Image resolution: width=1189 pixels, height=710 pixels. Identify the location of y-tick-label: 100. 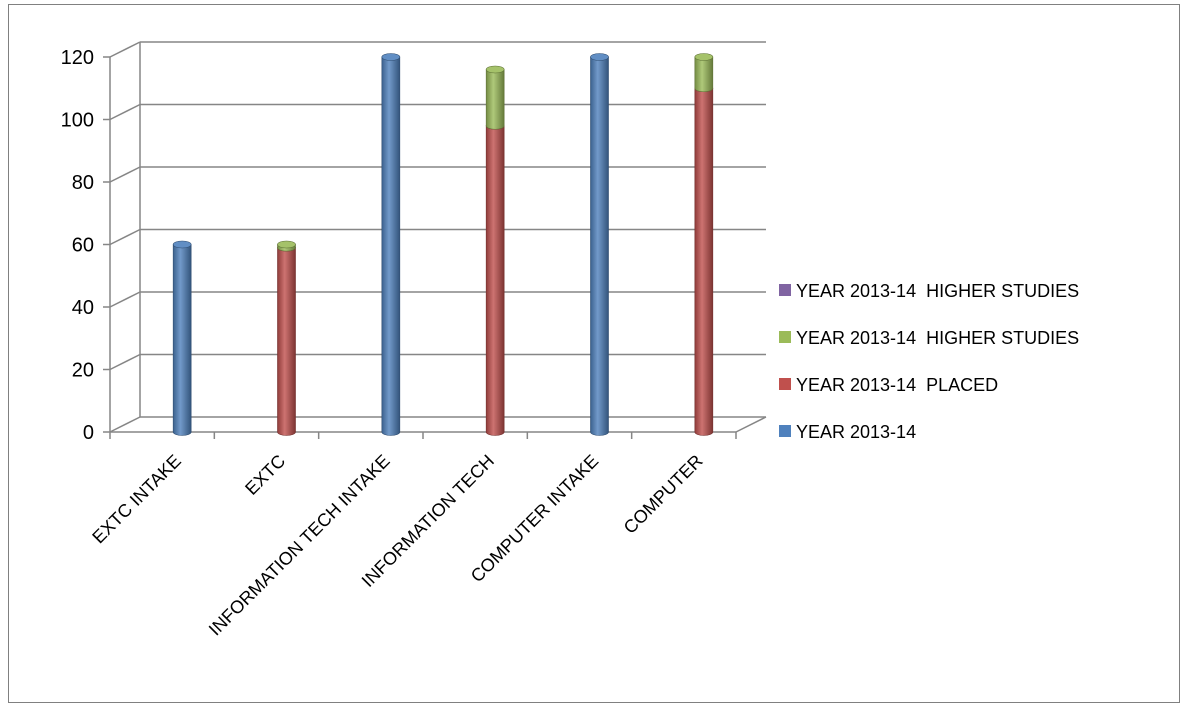
(77, 121).